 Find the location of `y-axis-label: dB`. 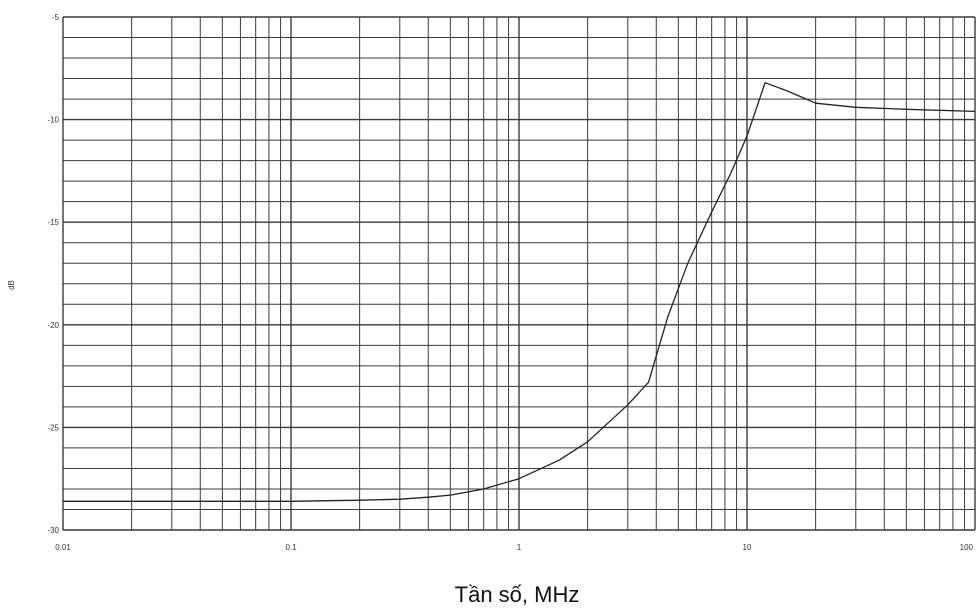

y-axis-label: dB is located at coordinates (11, 285).